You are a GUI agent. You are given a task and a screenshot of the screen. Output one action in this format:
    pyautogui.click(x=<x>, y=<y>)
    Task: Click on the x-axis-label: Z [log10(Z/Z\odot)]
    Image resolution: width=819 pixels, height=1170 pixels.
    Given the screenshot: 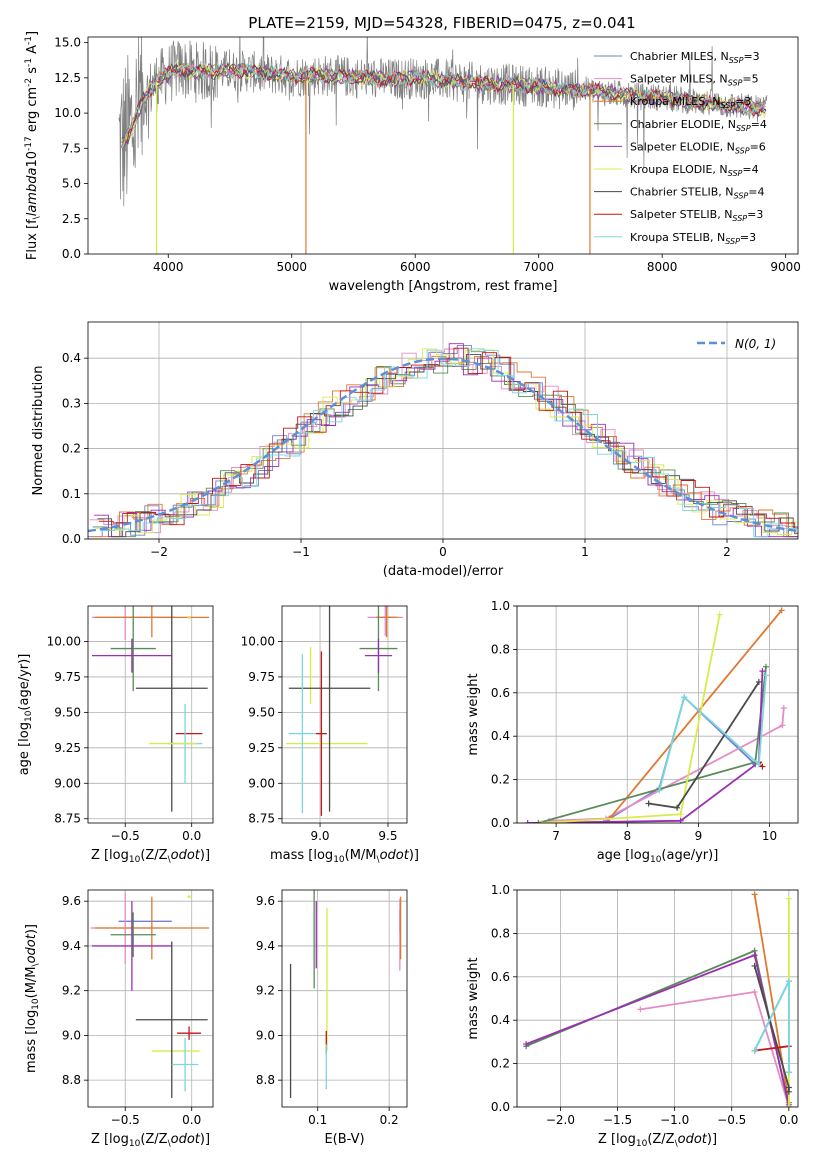 What is the action you would take?
    pyautogui.click(x=150, y=856)
    